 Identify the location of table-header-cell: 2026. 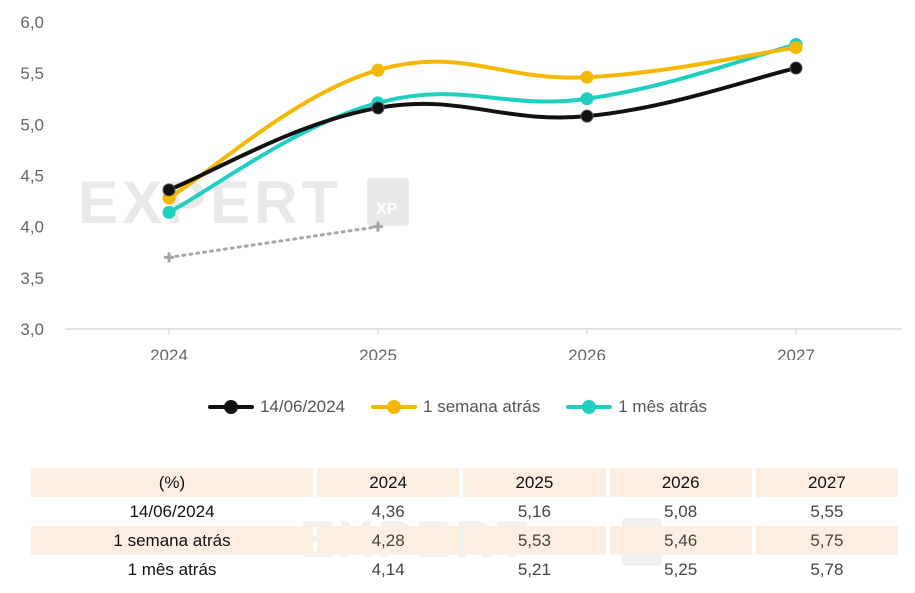
(680, 482).